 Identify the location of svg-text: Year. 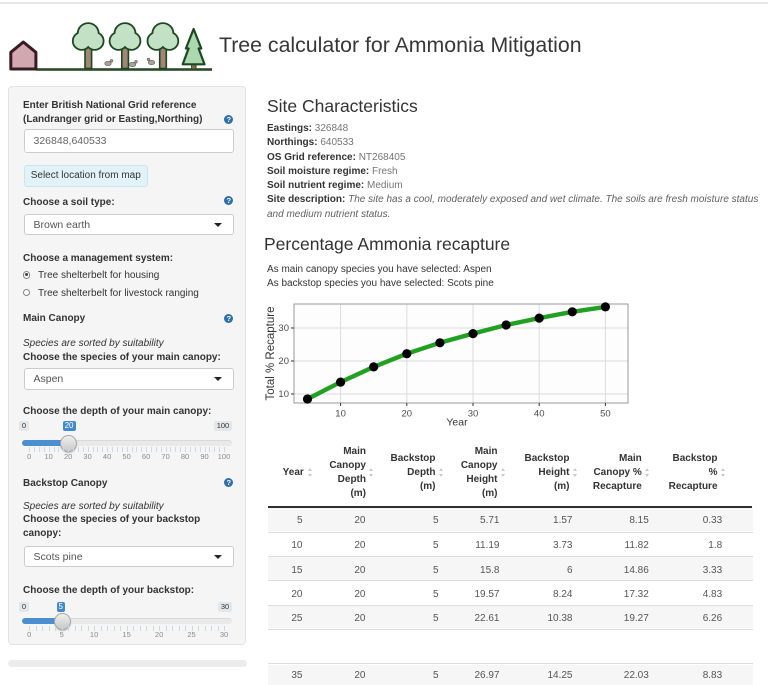
(457, 423).